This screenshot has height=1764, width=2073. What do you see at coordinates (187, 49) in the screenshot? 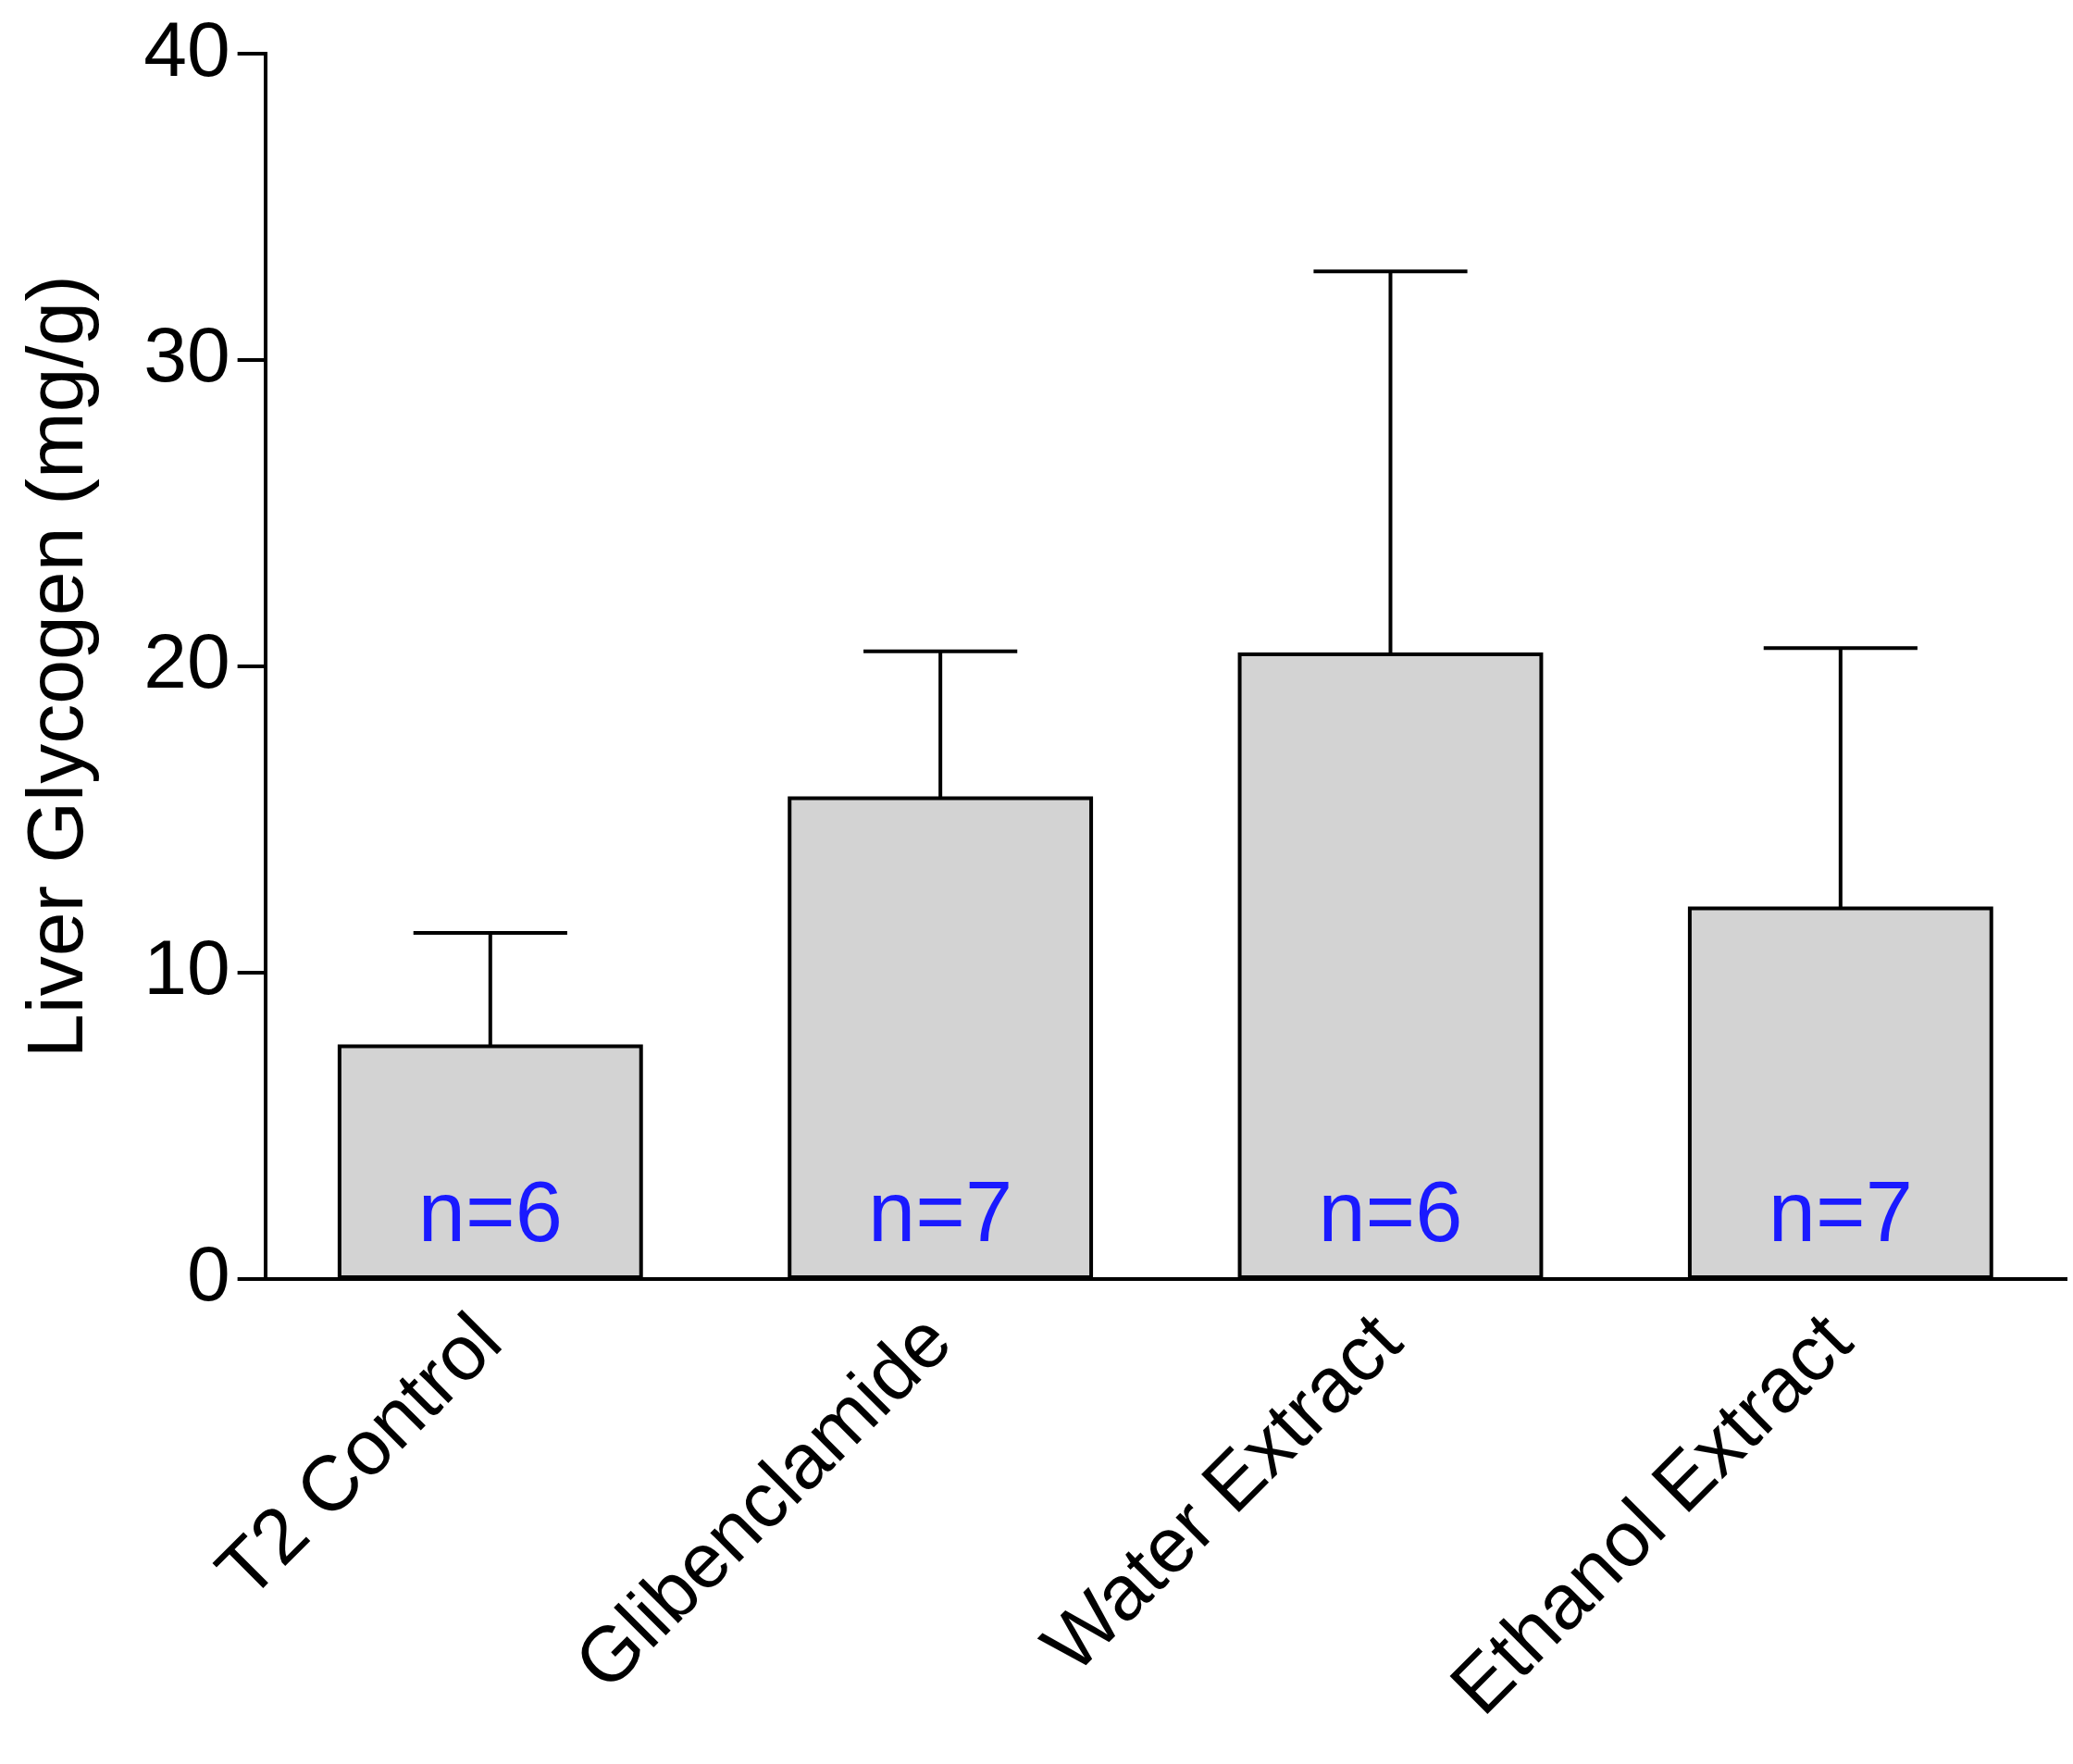
I see `y-tick-label: 40` at bounding box center [187, 49].